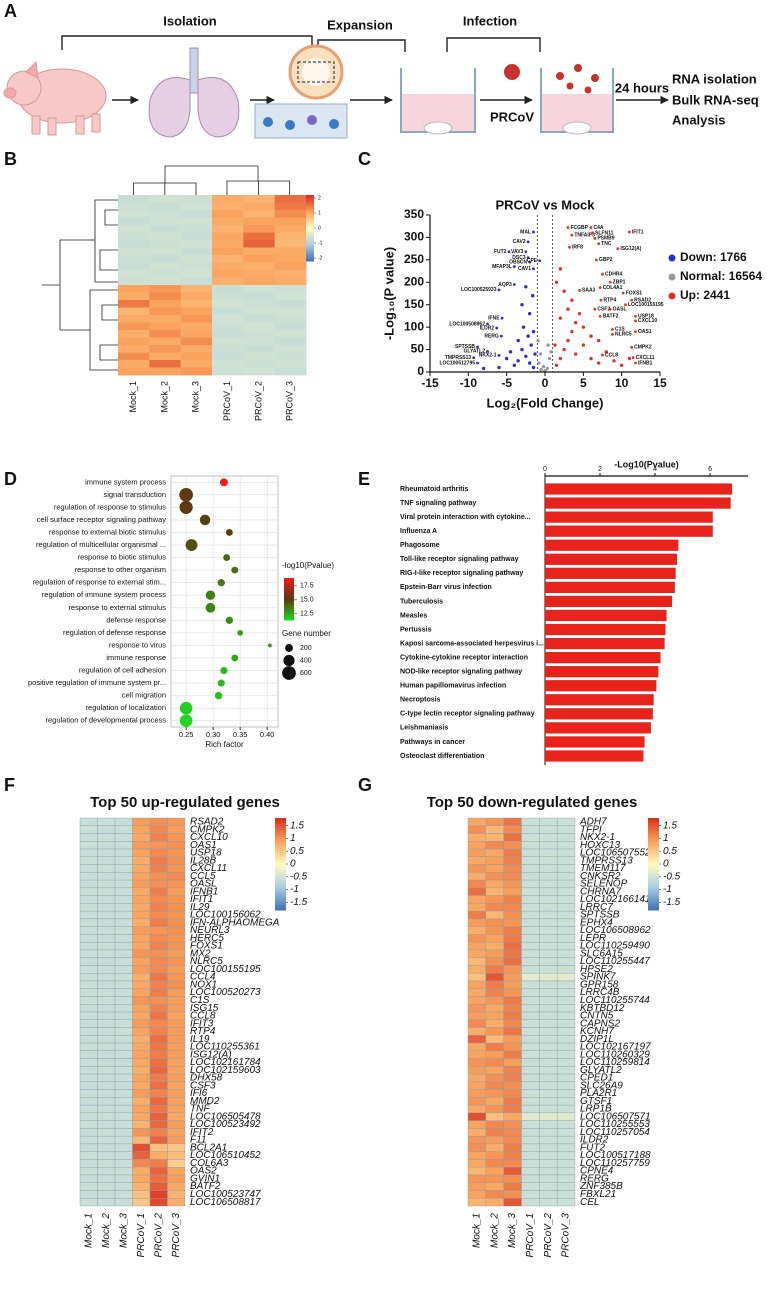 Image resolution: width=767 pixels, height=1312 pixels. I want to click on gene-label: CPNE4, so click(597, 1171).